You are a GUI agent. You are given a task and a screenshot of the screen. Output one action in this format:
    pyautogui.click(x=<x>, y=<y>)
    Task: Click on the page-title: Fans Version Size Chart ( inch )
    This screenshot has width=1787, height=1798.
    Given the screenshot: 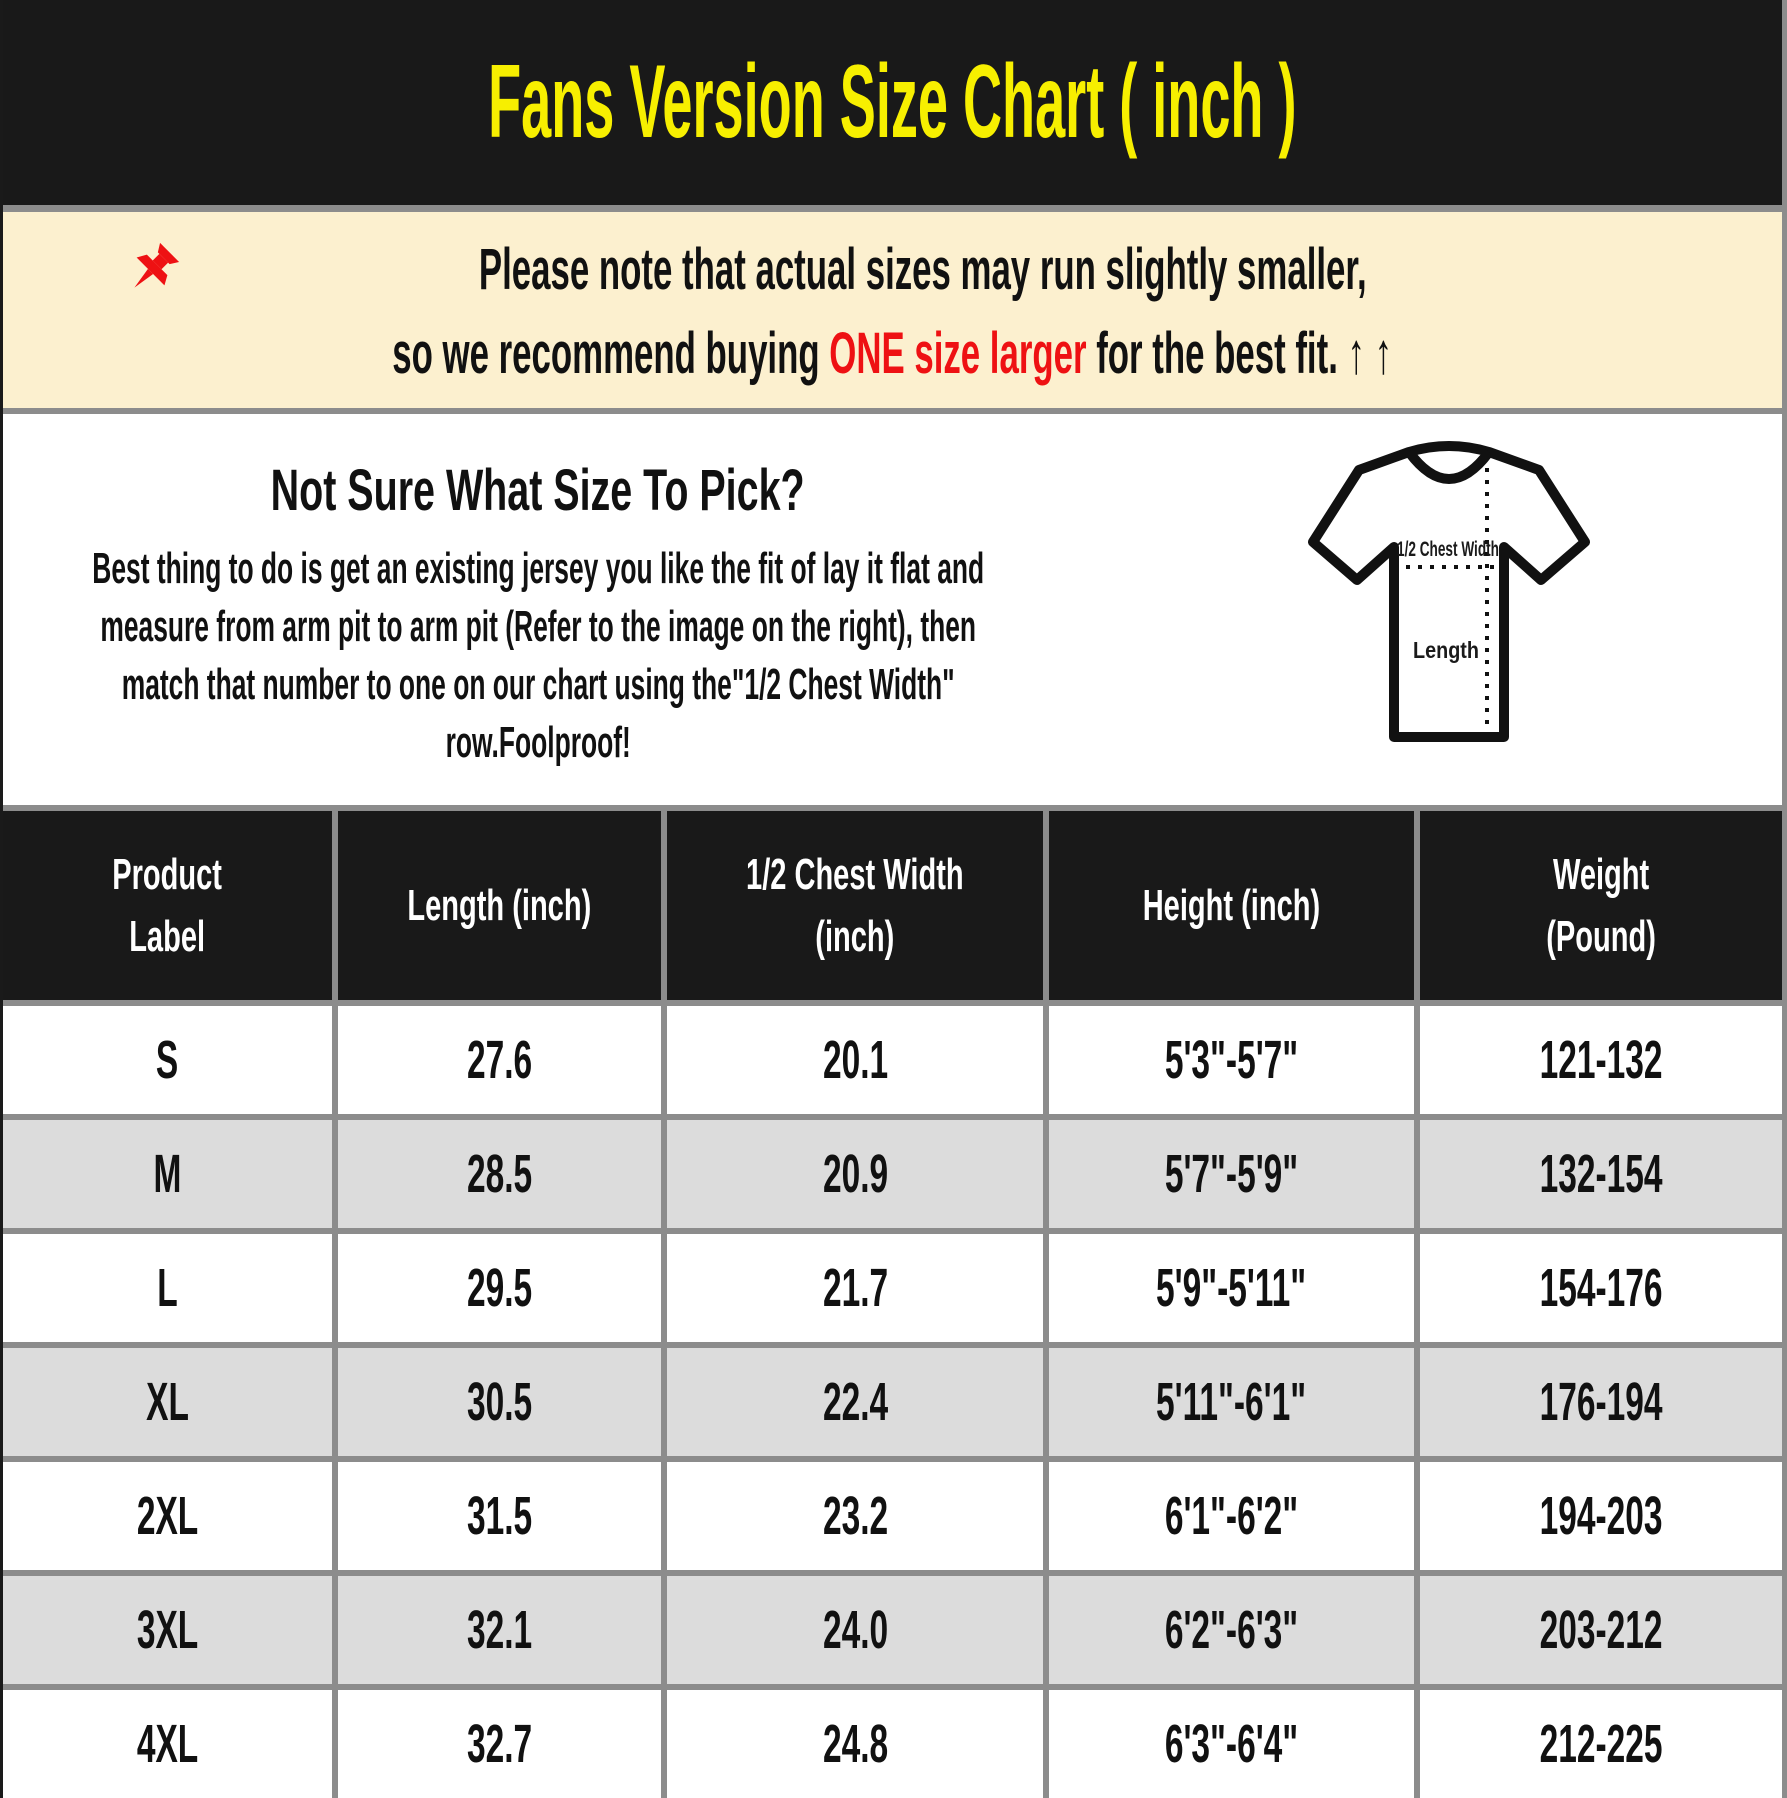 What is the action you would take?
    pyautogui.click(x=892, y=102)
    